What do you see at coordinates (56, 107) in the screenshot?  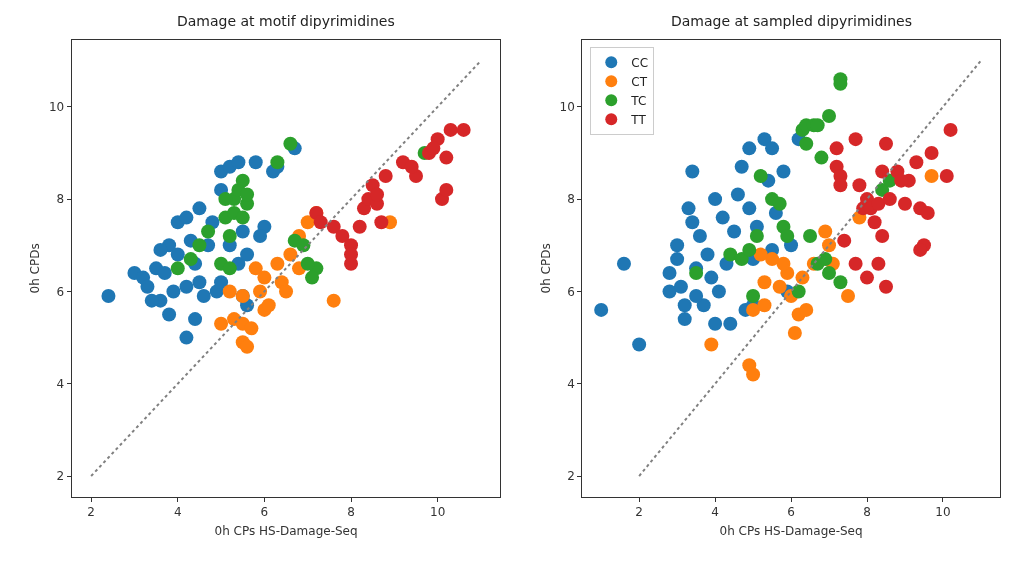 I see `y-tick-label: 10` at bounding box center [56, 107].